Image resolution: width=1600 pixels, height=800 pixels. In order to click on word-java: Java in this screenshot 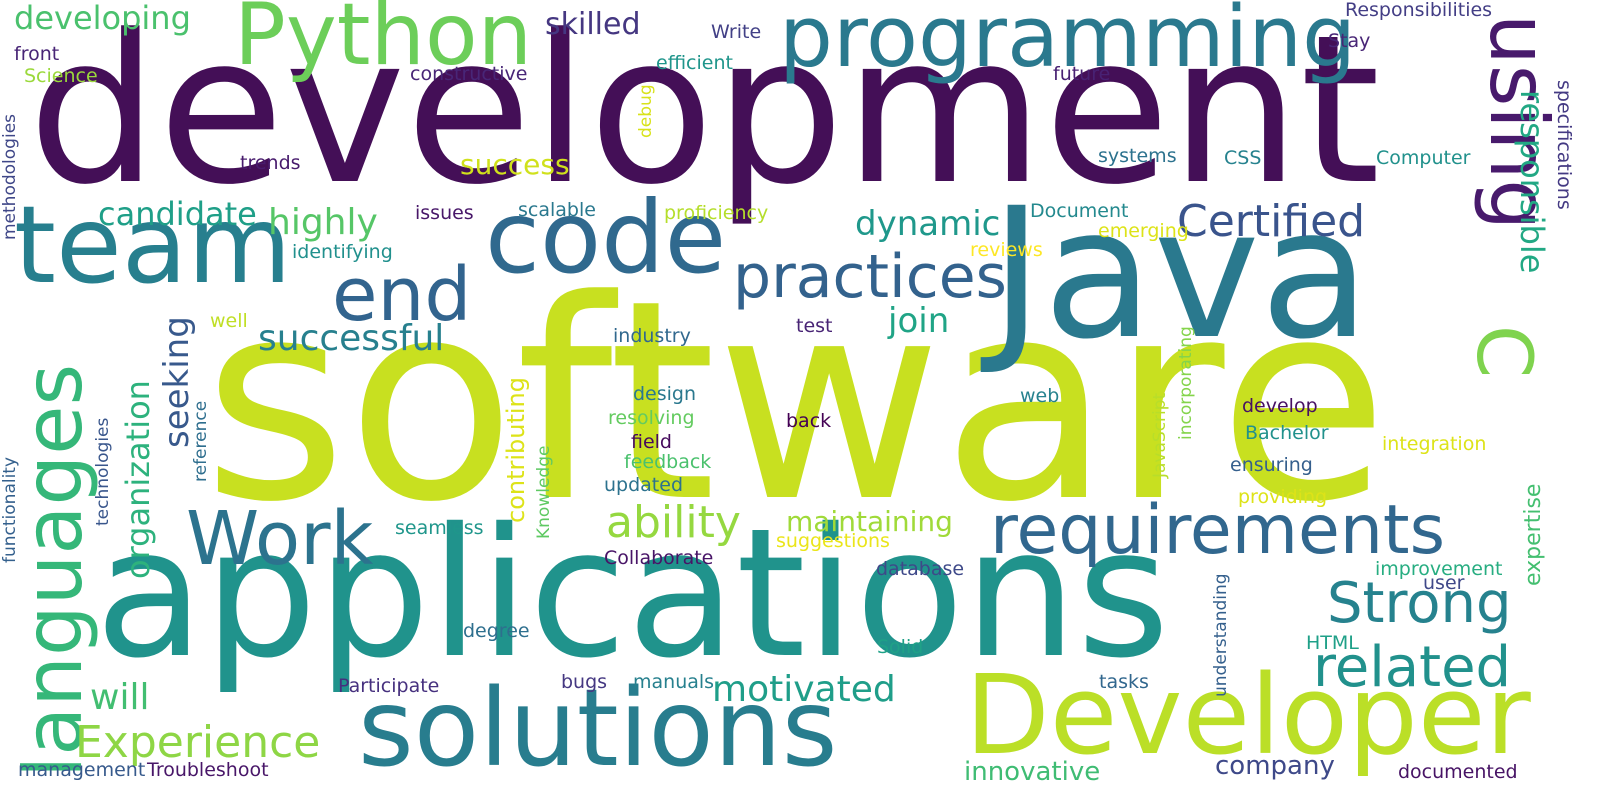, I will do `click(1180, 274)`.